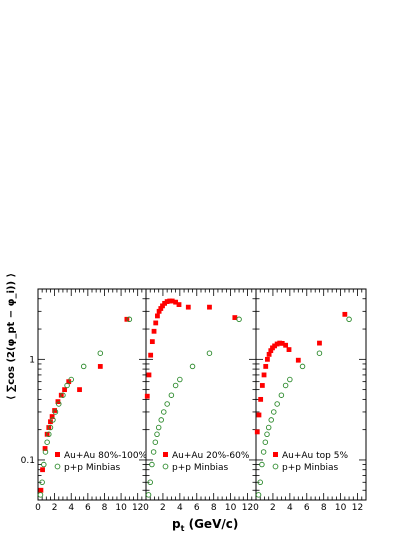 This screenshot has width=415, height=537. What do you see at coordinates (84, 400) in the screenshot?
I see `panel-left: 0 2 4 6 8 10 12 0.1 1 Au+Au 80%-100% p+p Minbias` at bounding box center [84, 400].